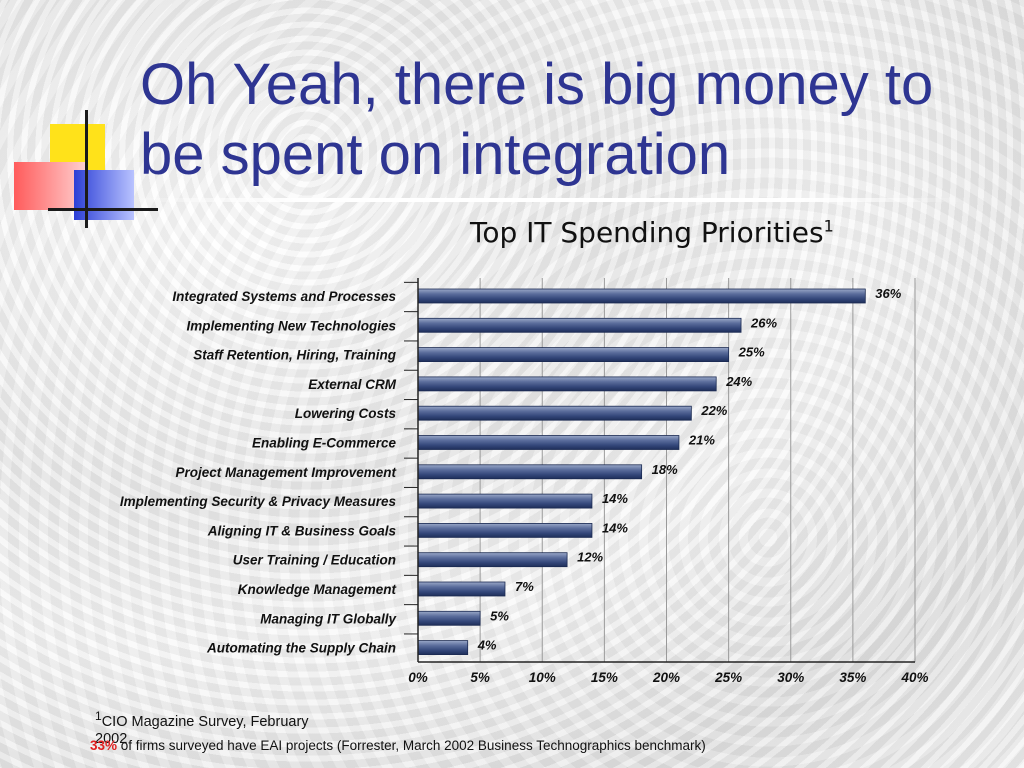 Image resolution: width=1024 pixels, height=768 pixels. I want to click on value-label: 12%, so click(590, 557).